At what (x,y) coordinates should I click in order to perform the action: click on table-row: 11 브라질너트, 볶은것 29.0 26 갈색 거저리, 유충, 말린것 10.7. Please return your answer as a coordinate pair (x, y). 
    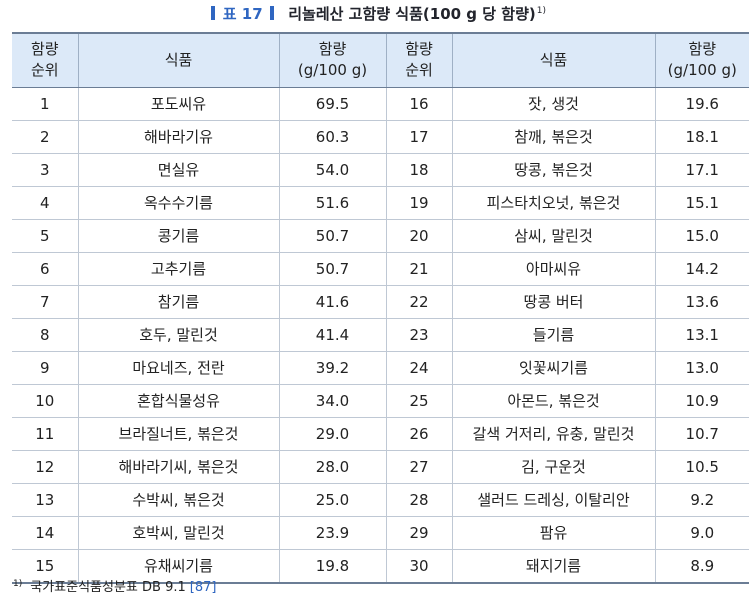
    Looking at the image, I should click on (380, 434).